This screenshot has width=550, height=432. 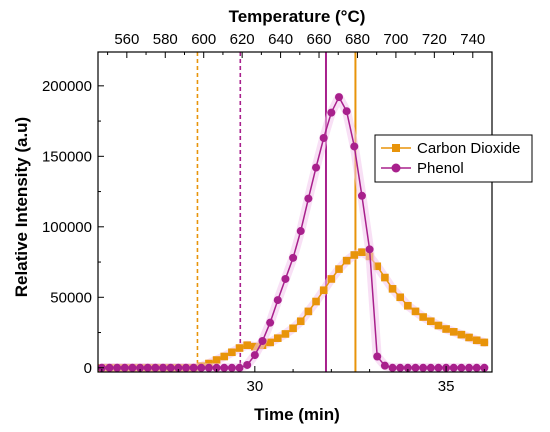 What do you see at coordinates (67, 86) in the screenshot?
I see `y-tick-label: 200000` at bounding box center [67, 86].